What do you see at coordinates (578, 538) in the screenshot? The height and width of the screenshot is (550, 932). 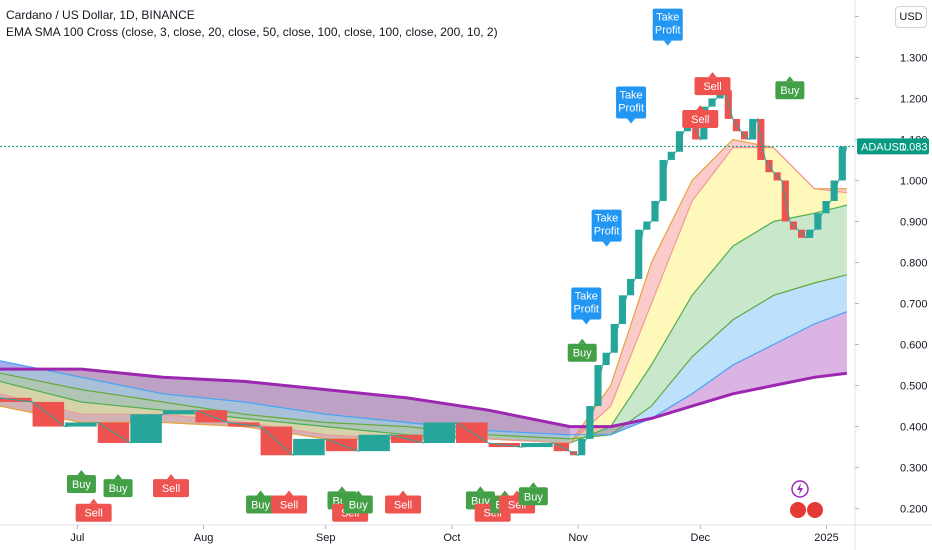 I see `x-tick-label: Nov` at bounding box center [578, 538].